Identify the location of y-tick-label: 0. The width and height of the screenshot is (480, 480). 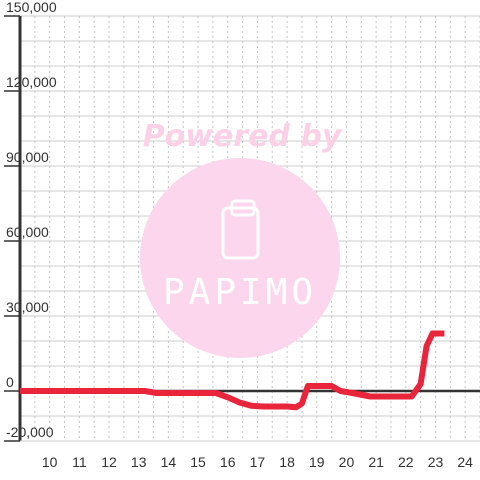
(10, 382).